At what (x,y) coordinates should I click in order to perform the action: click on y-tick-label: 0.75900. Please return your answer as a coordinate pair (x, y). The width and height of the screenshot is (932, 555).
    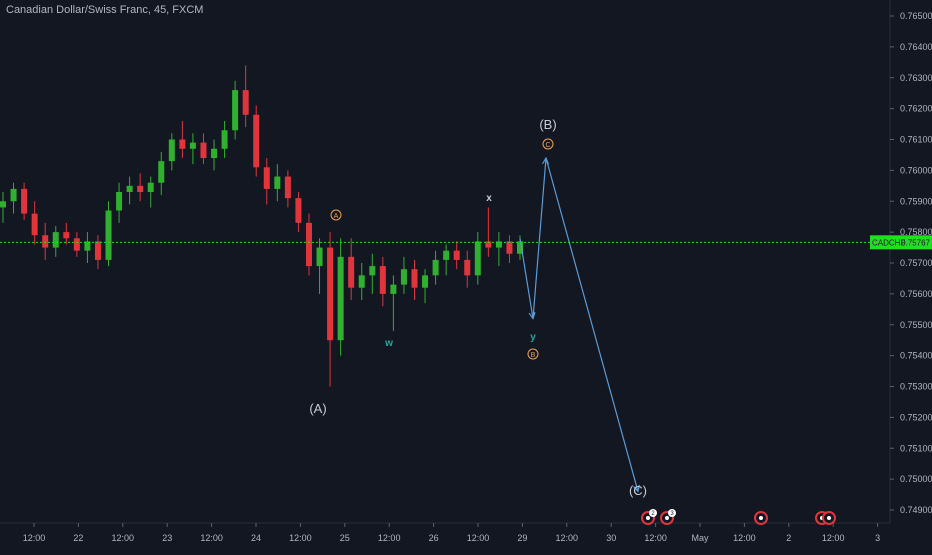
    Looking at the image, I should click on (916, 201).